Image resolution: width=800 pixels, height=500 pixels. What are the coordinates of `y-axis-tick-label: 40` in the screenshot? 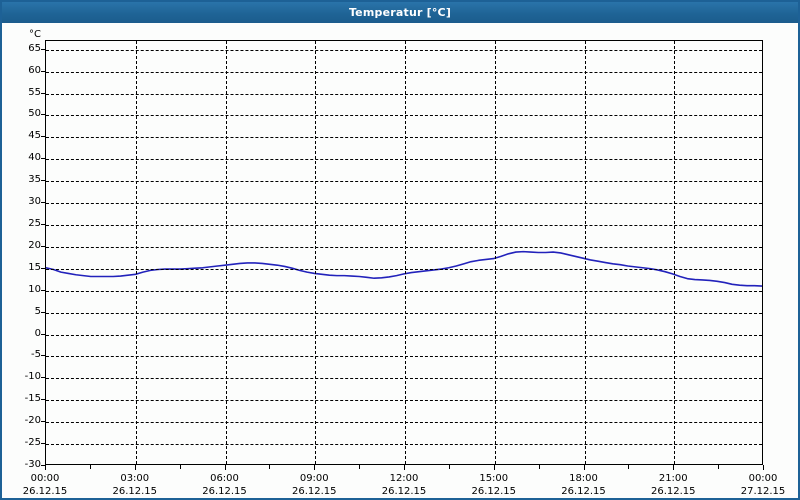 It's located at (34, 158).